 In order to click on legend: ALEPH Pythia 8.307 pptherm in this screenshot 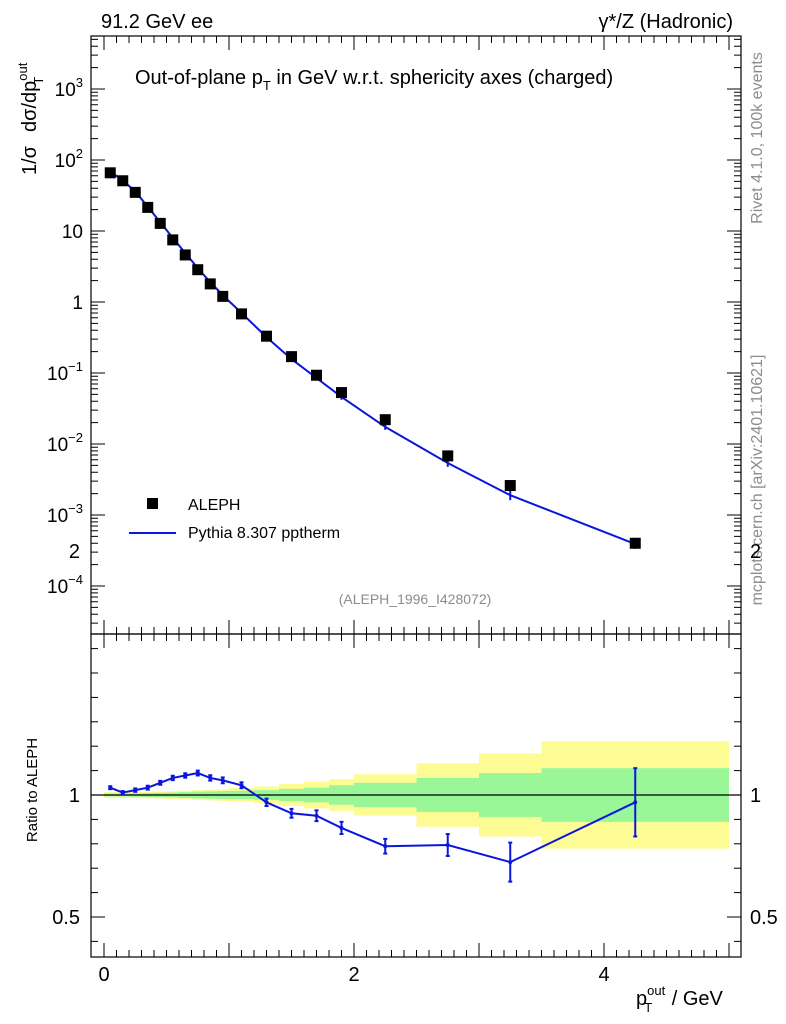, I will do `click(234, 519)`.